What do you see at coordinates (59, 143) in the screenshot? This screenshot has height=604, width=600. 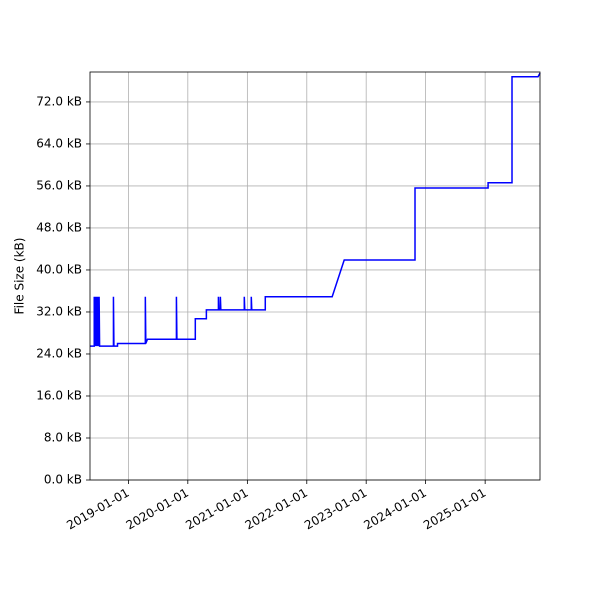 I see `y-tick-label: 64.0 kB` at bounding box center [59, 143].